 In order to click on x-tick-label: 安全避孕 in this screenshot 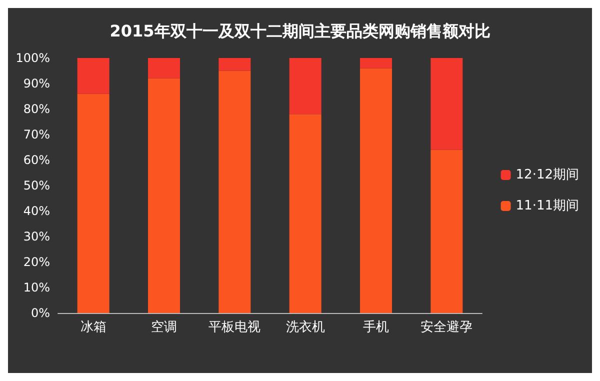, I will do `click(446, 327)`.